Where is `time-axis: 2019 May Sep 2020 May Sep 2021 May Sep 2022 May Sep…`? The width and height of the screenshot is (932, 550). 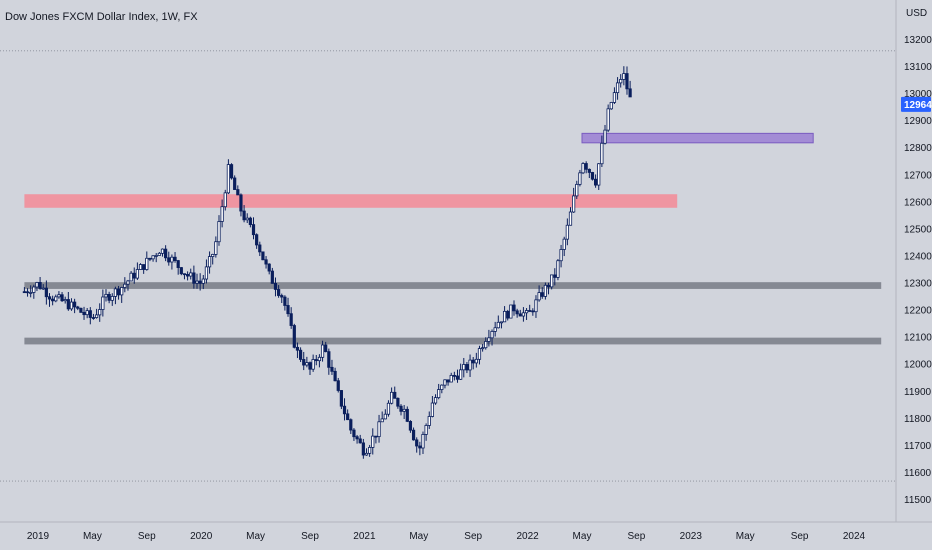
time-axis: 2019 May Sep 2020 May Sep 2021 May Sep 2022 May Sep… is located at coordinates (446, 536).